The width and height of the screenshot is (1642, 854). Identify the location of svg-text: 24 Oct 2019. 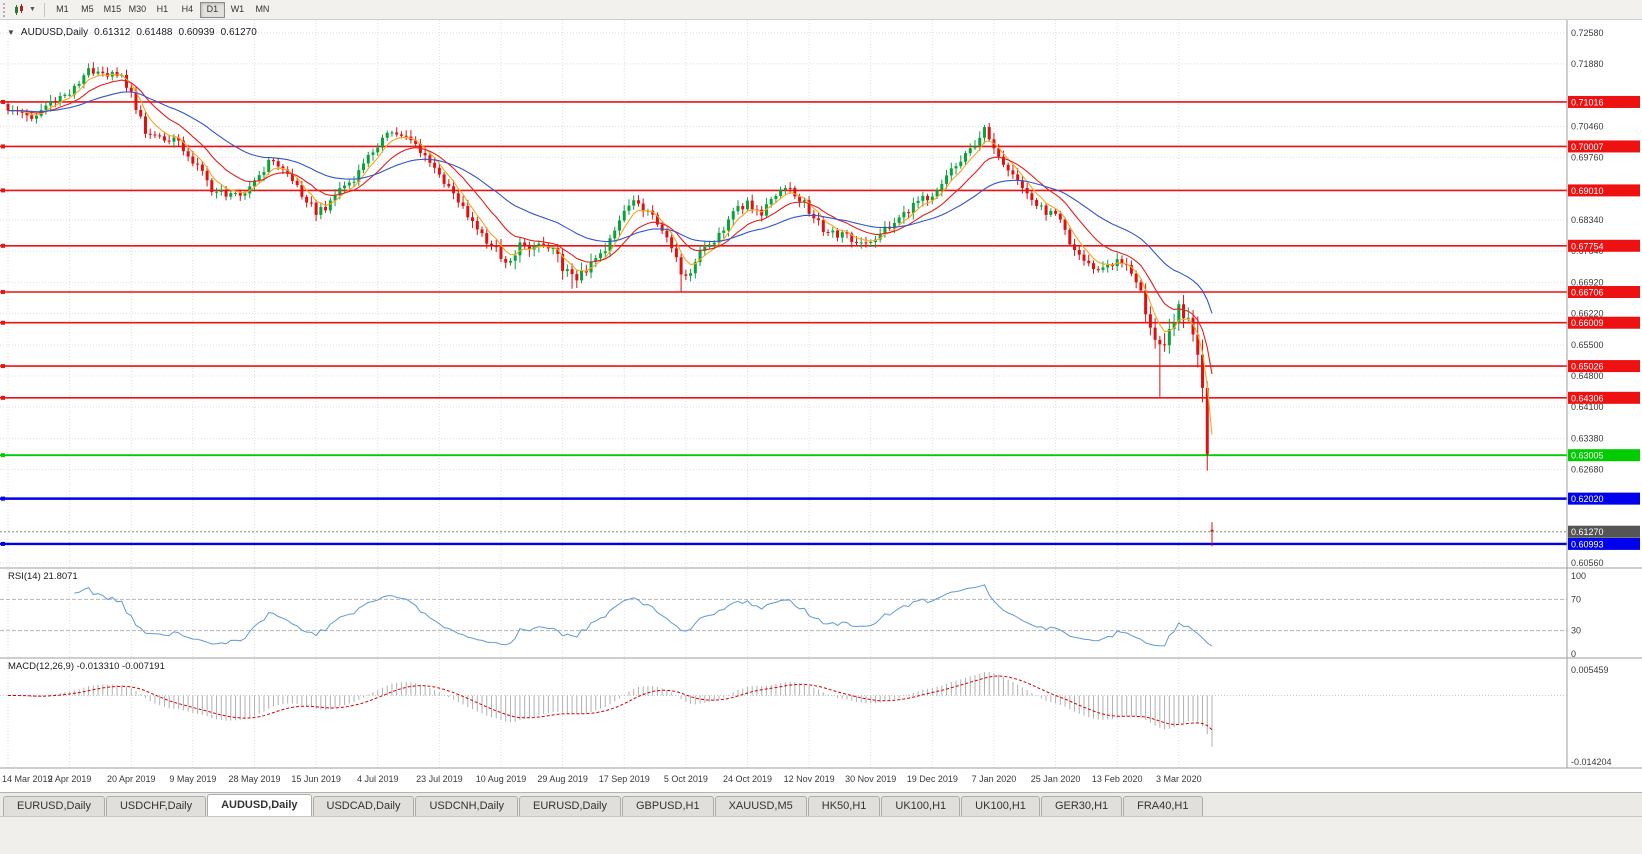
(747, 779).